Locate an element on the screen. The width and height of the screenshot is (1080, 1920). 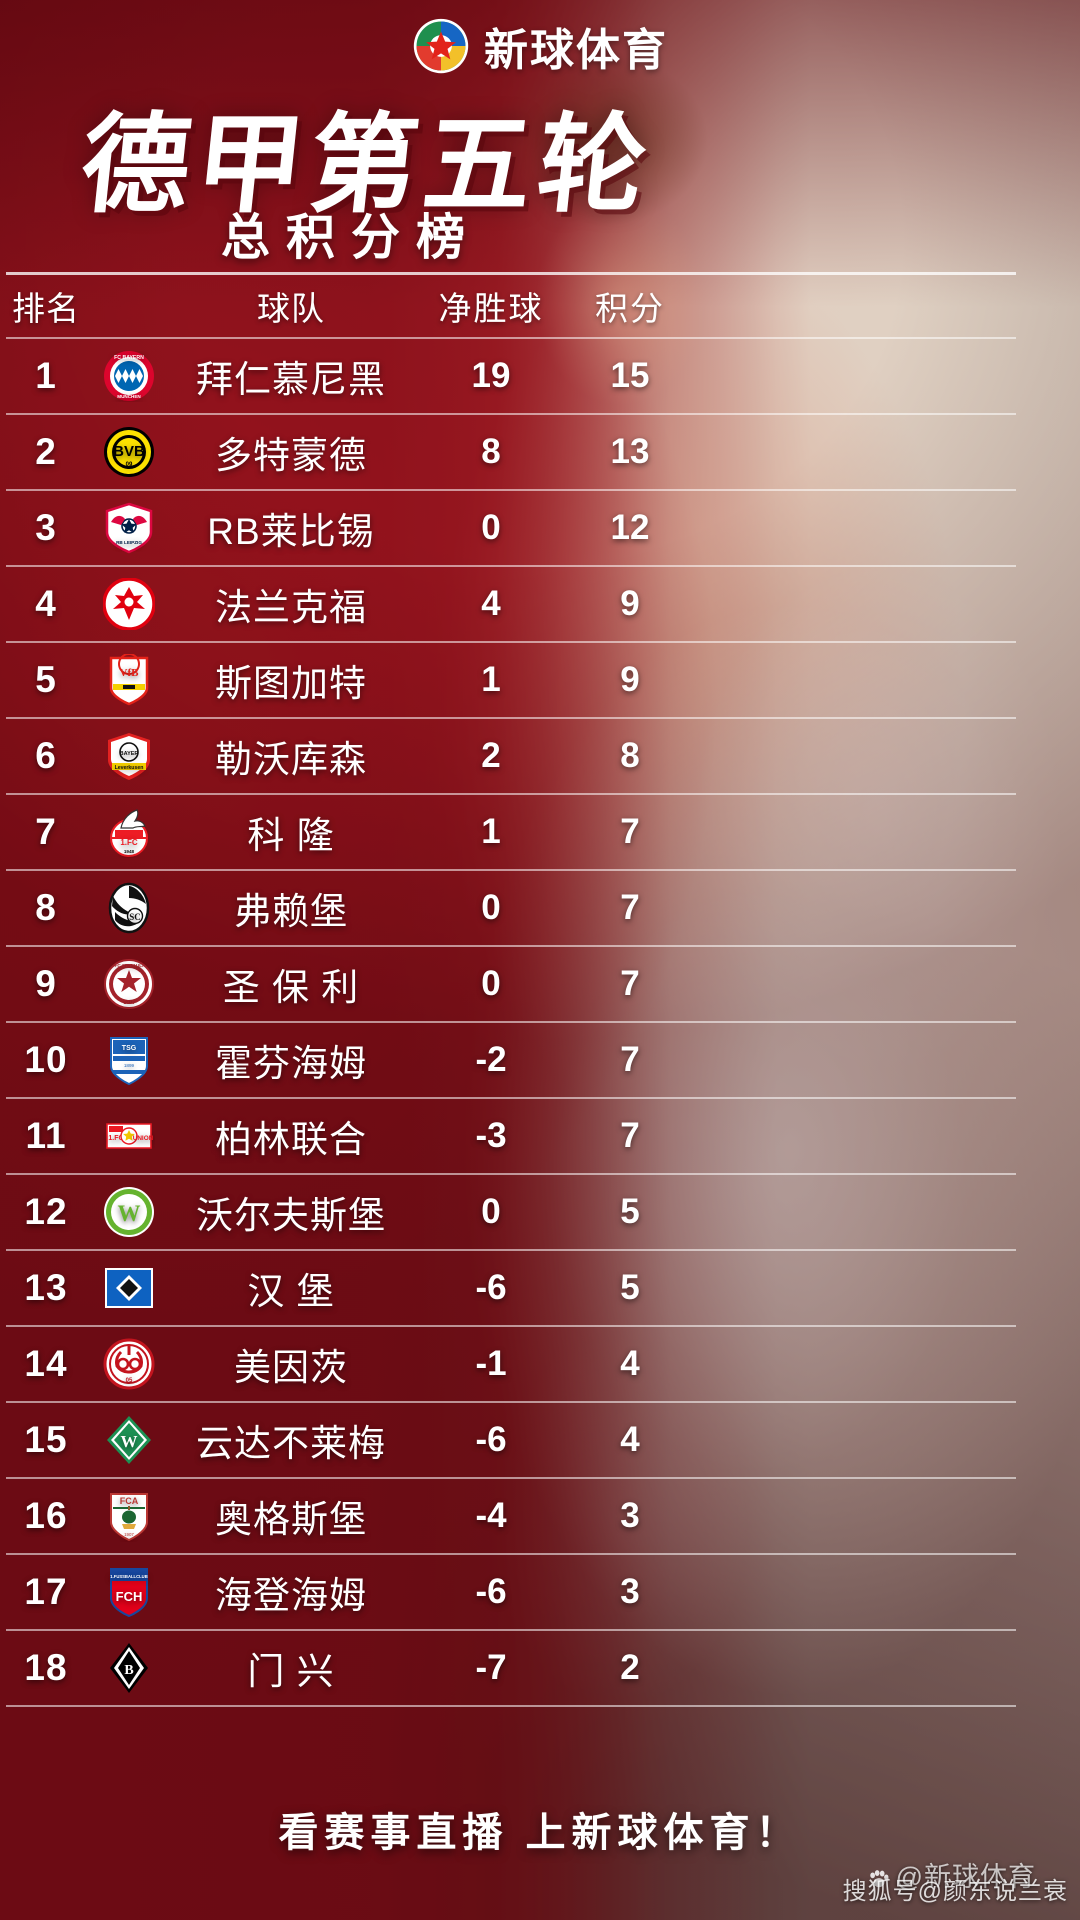
sohu-watermark: 搜狐号@颜东说兰衰 is located at coordinates (955, 1888).